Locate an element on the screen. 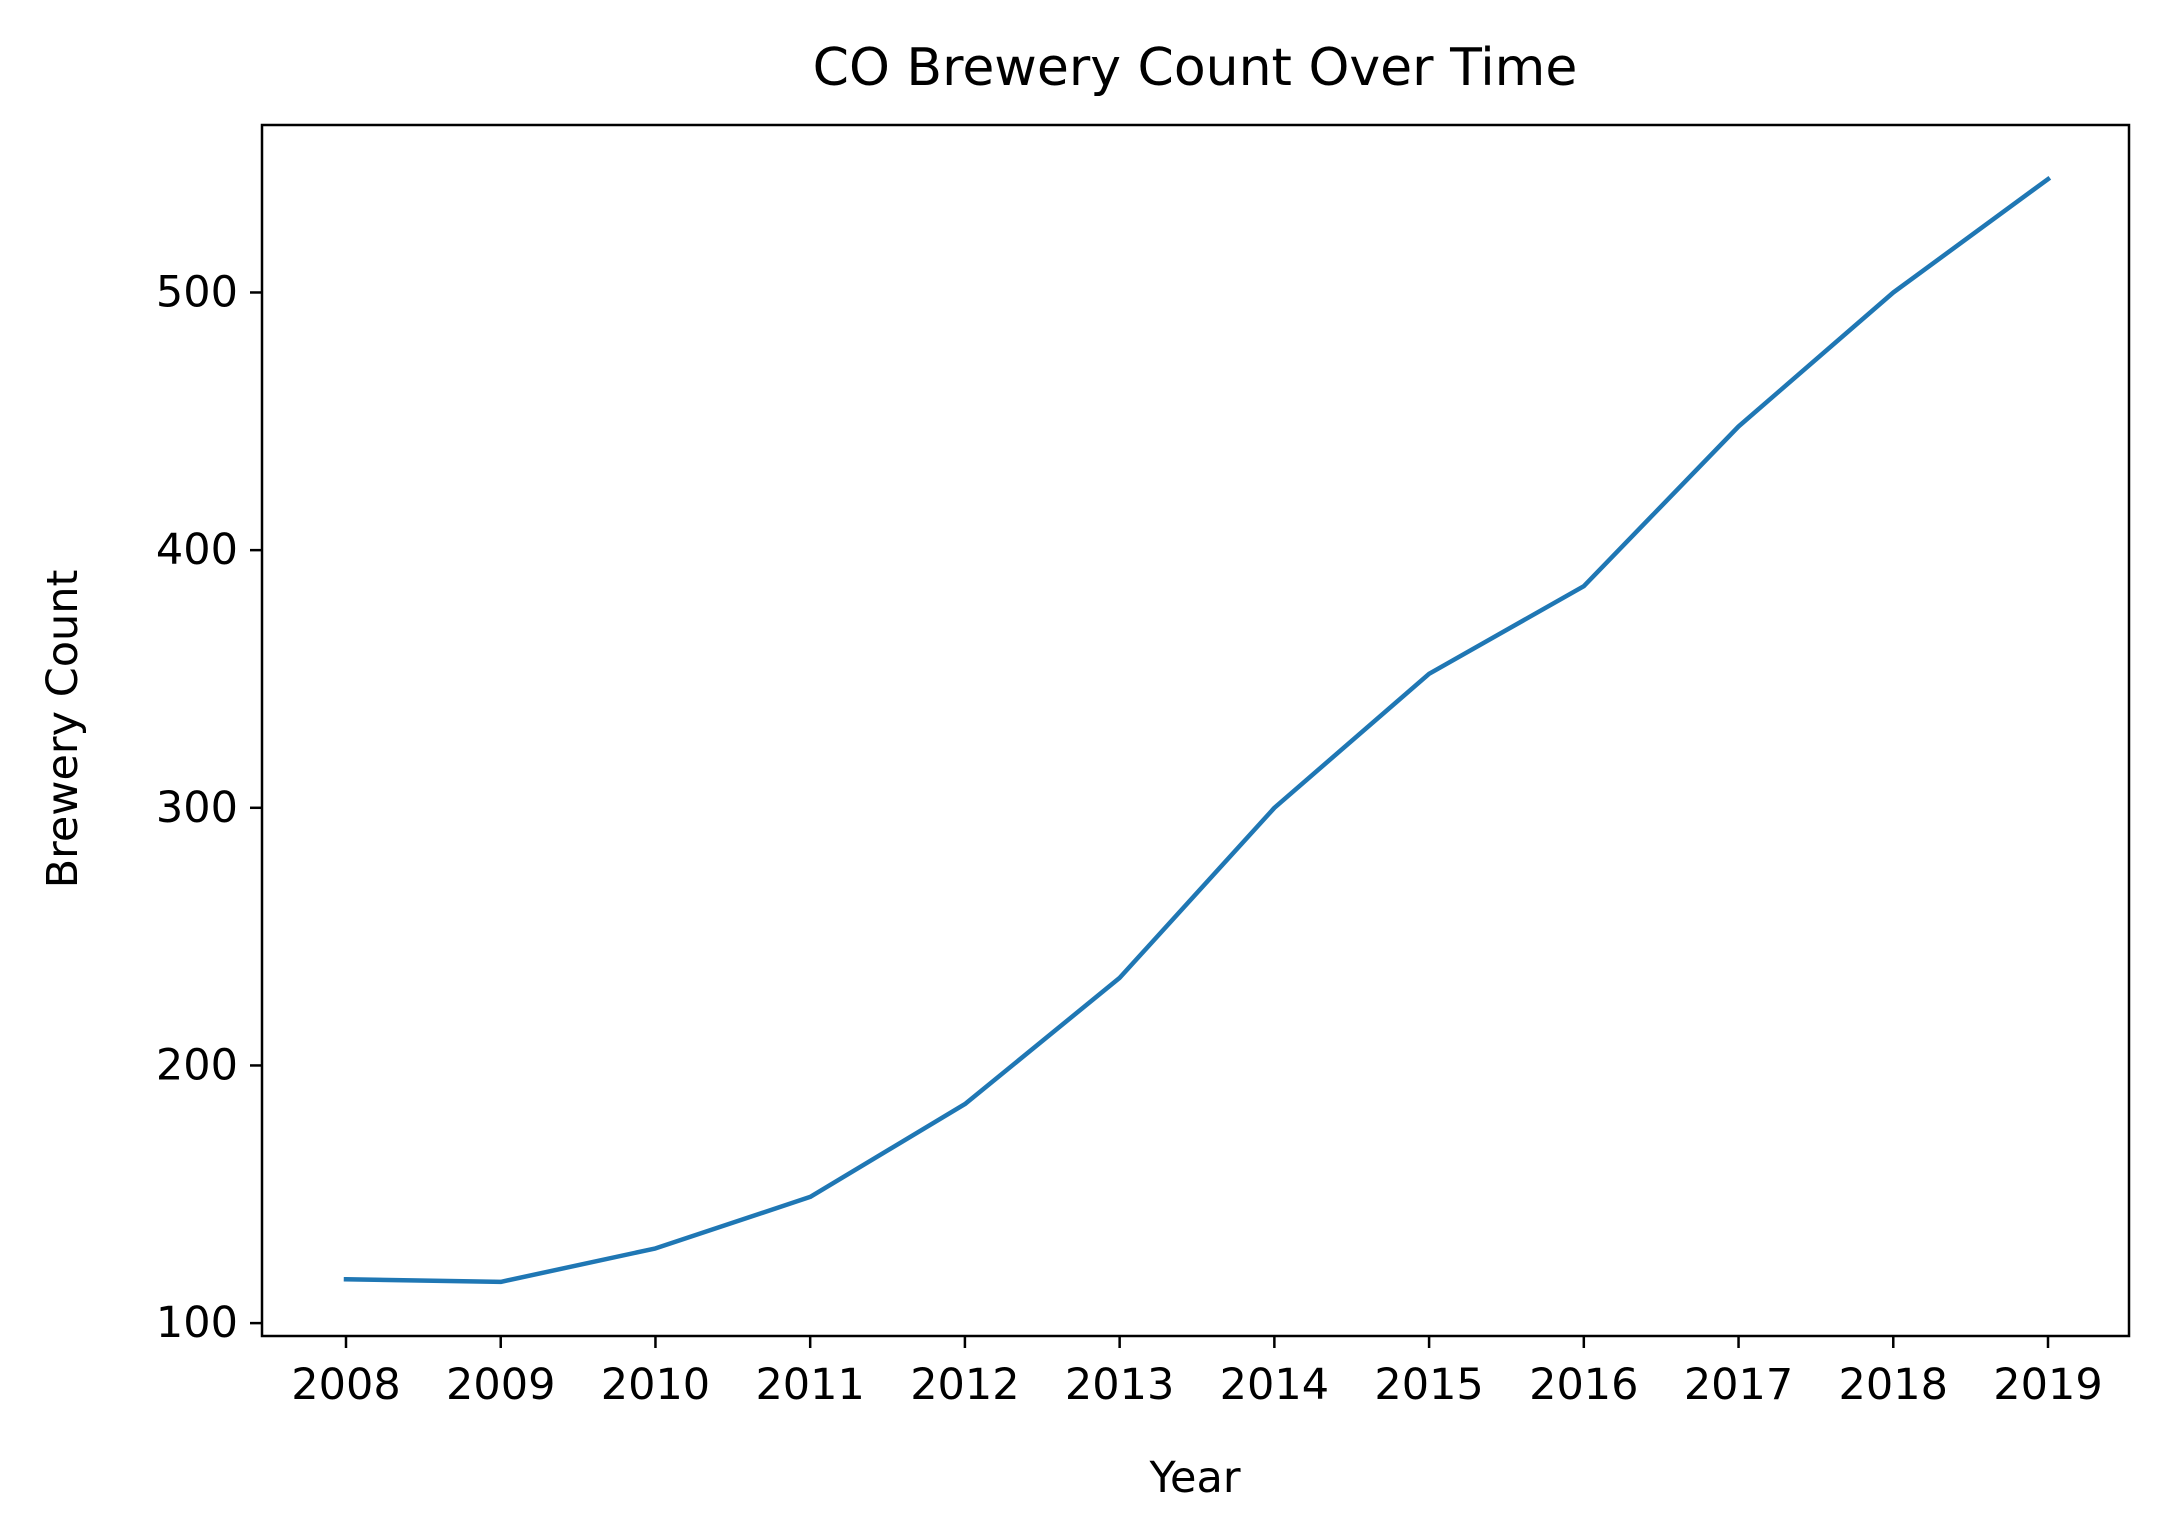  x-tick-label-2017: 2017 is located at coordinates (1738, 1385).